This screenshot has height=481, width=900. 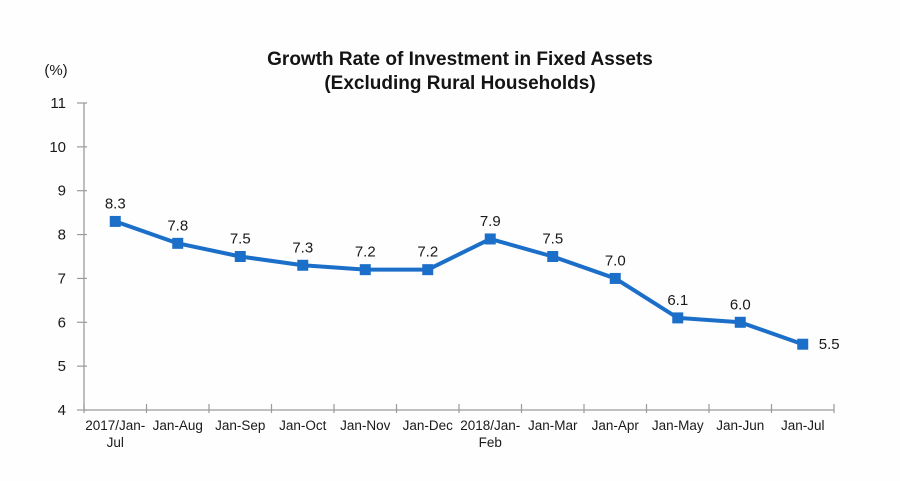 I want to click on y-axis-tick-label: 9, so click(x=62, y=191).